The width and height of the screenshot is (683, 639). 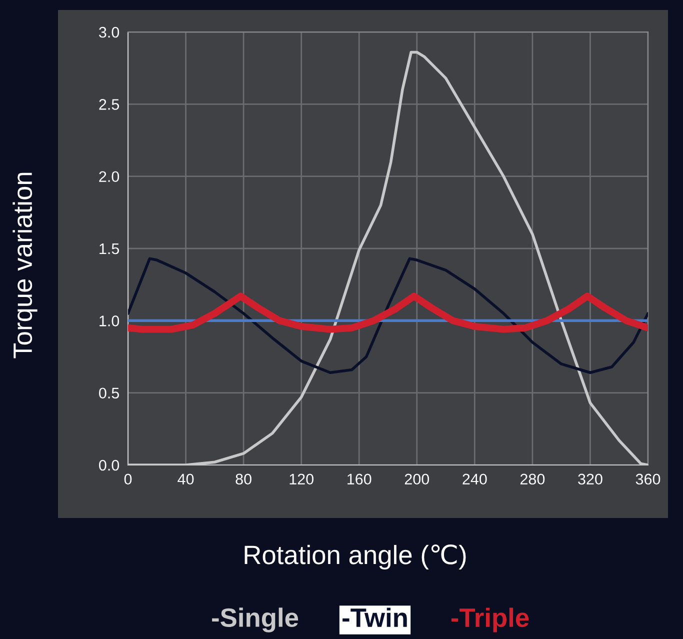 What do you see at coordinates (109, 465) in the screenshot?
I see `y-tick-label: 0.0` at bounding box center [109, 465].